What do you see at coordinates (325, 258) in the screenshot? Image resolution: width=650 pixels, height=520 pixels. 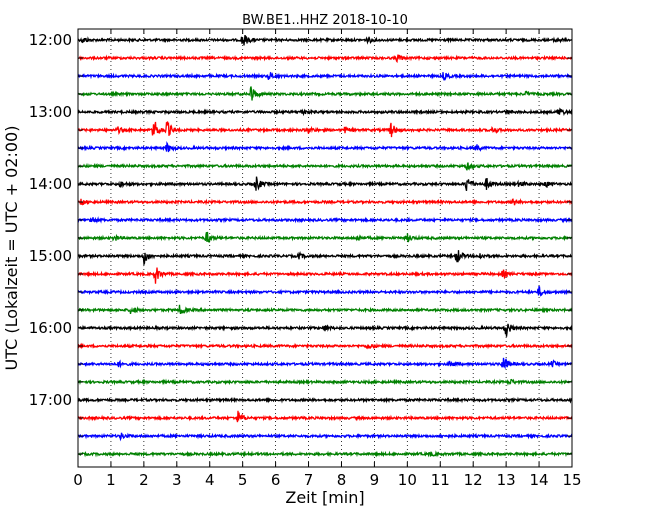 I see `trace-15:00` at bounding box center [325, 258].